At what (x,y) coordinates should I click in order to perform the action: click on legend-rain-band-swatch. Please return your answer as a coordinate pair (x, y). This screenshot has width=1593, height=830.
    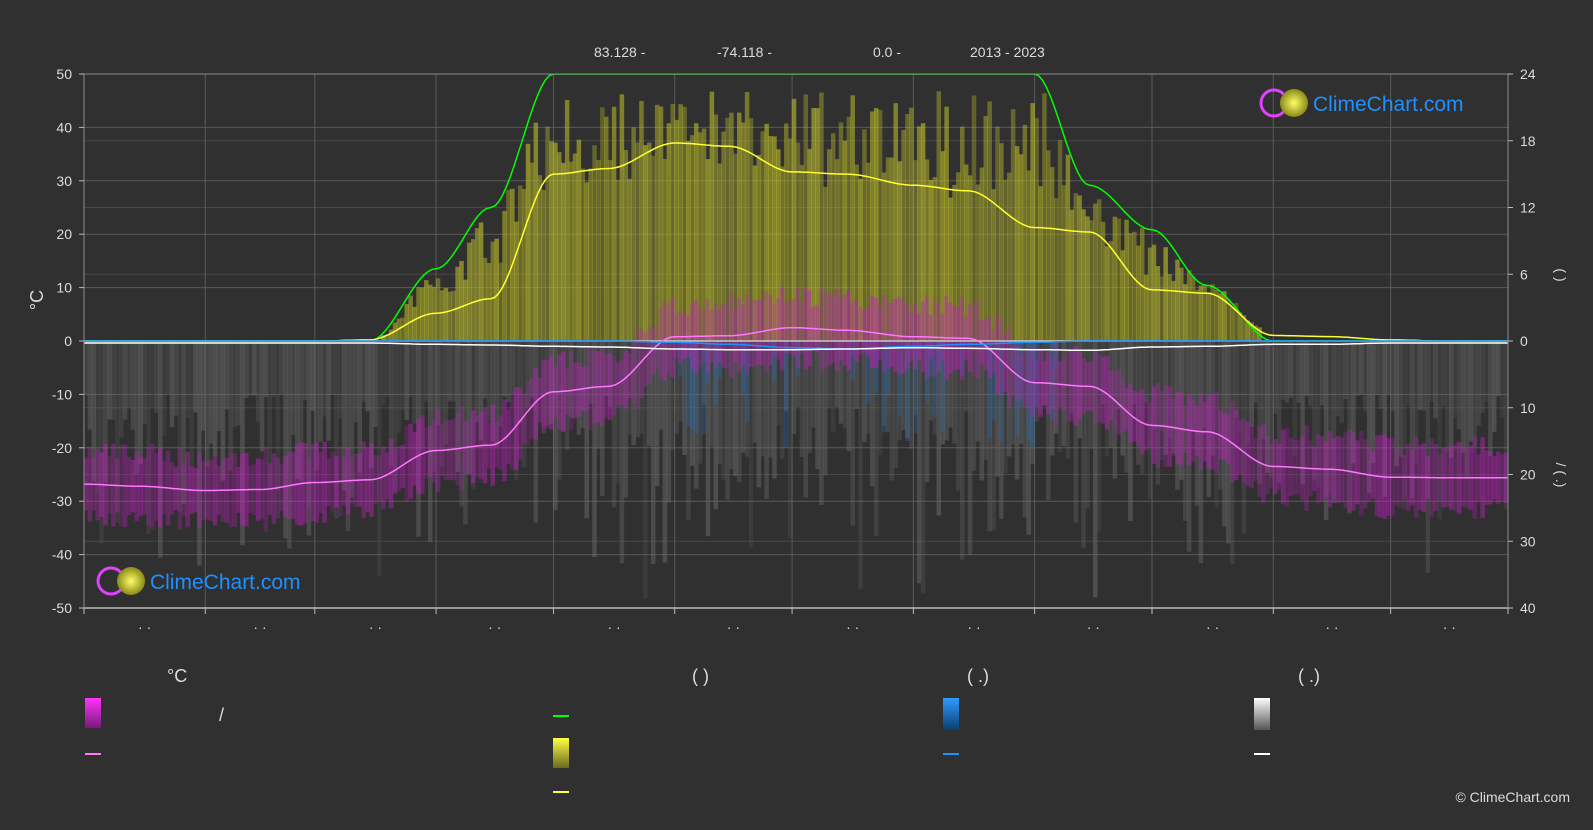
    Looking at the image, I should click on (951, 714).